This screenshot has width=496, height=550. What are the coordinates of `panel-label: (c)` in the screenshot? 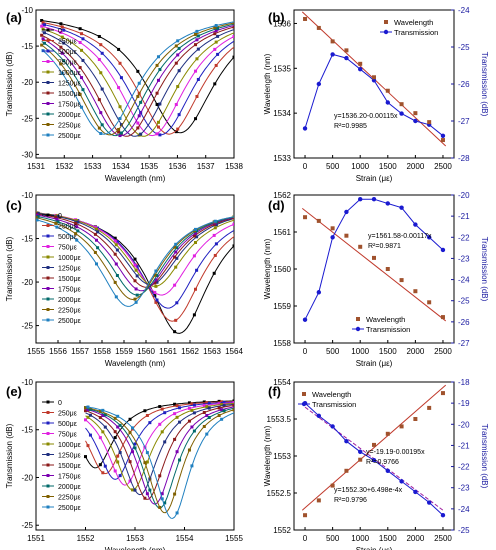 It's located at (14, 205).